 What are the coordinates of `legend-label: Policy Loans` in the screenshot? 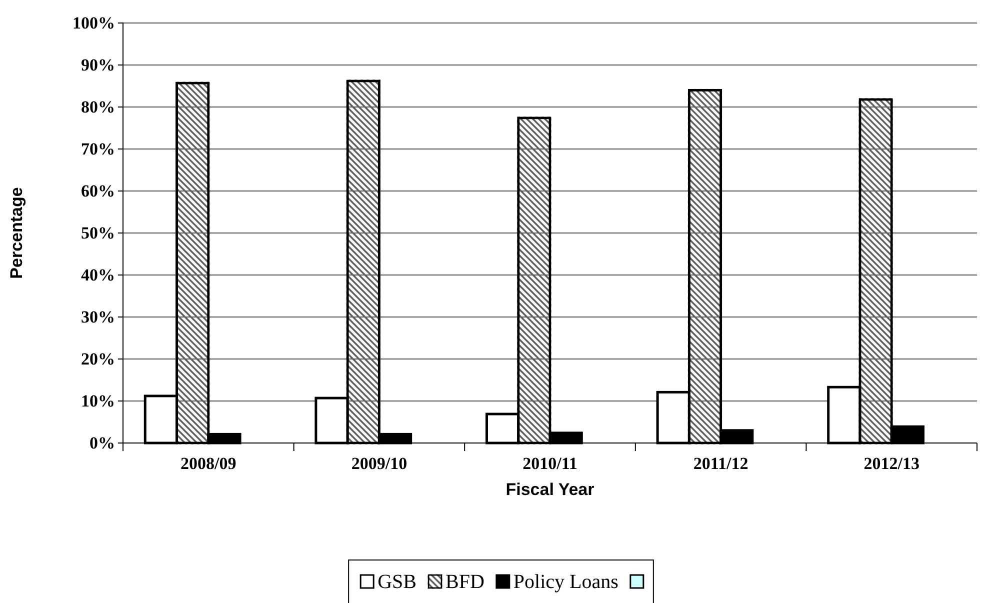 It's located at (566, 582).